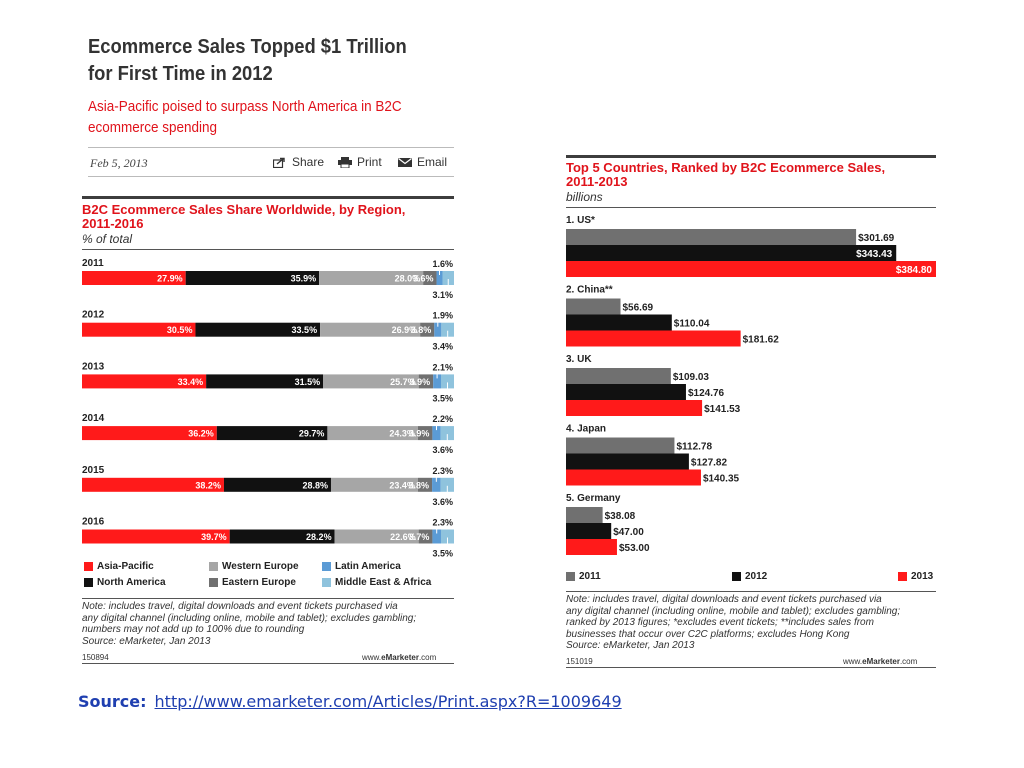  Describe the element at coordinates (170, 279) in the screenshot. I see `data-label: 27.9%` at that location.